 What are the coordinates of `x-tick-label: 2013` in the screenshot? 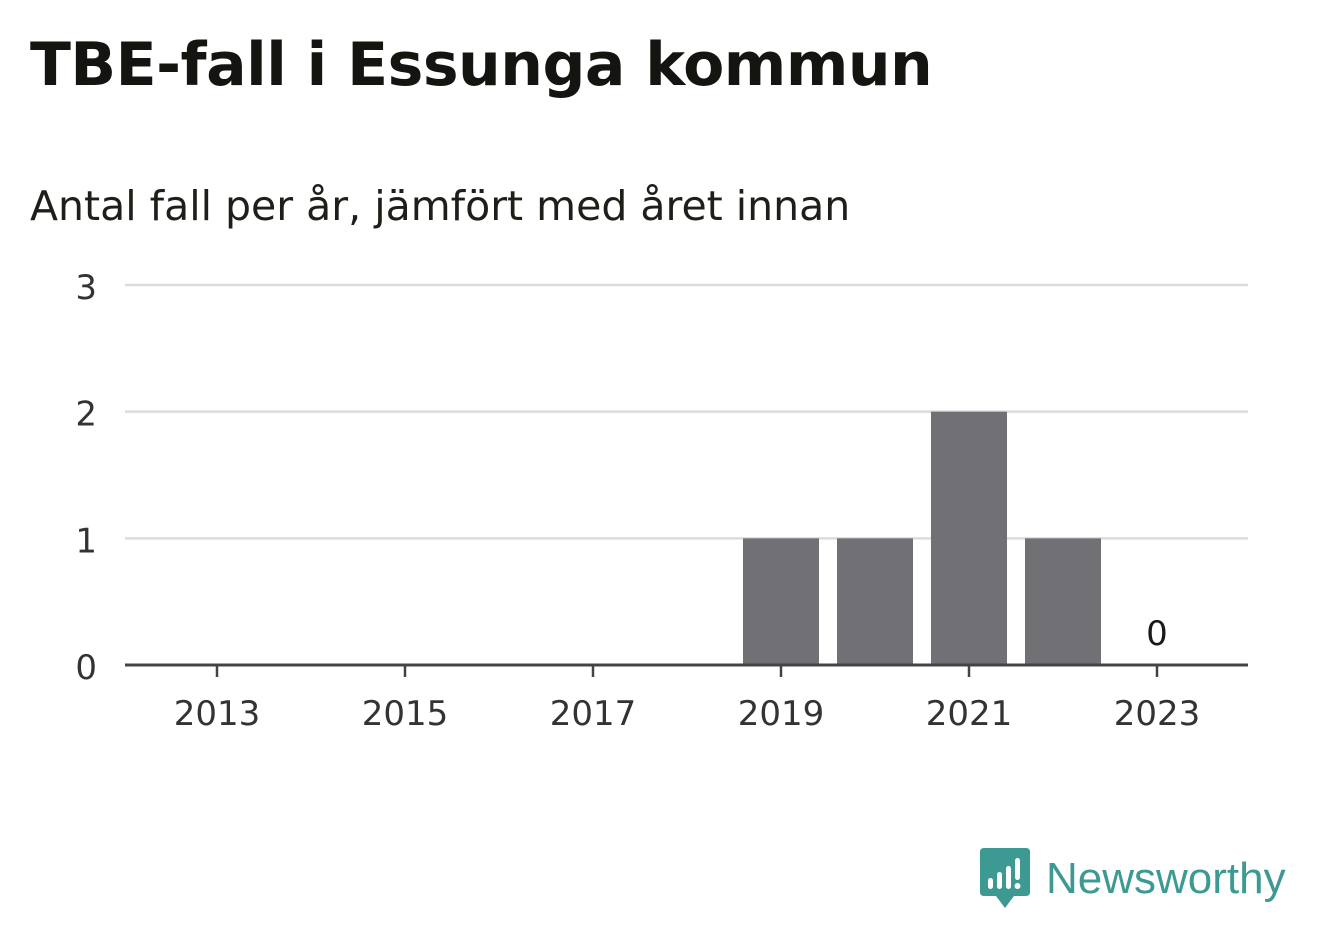 It's located at (217, 714).